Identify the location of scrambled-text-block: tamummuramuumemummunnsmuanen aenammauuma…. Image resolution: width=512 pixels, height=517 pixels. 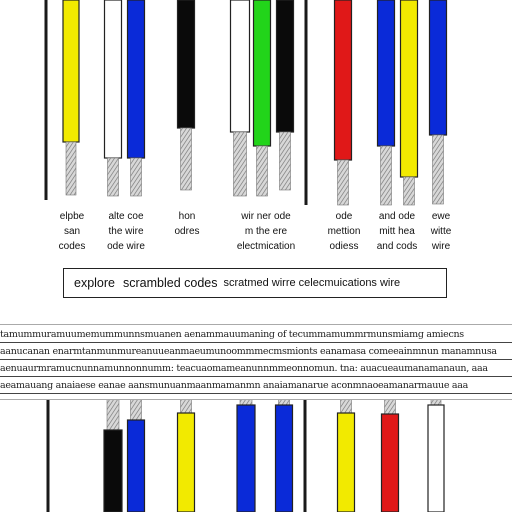
(256, 362).